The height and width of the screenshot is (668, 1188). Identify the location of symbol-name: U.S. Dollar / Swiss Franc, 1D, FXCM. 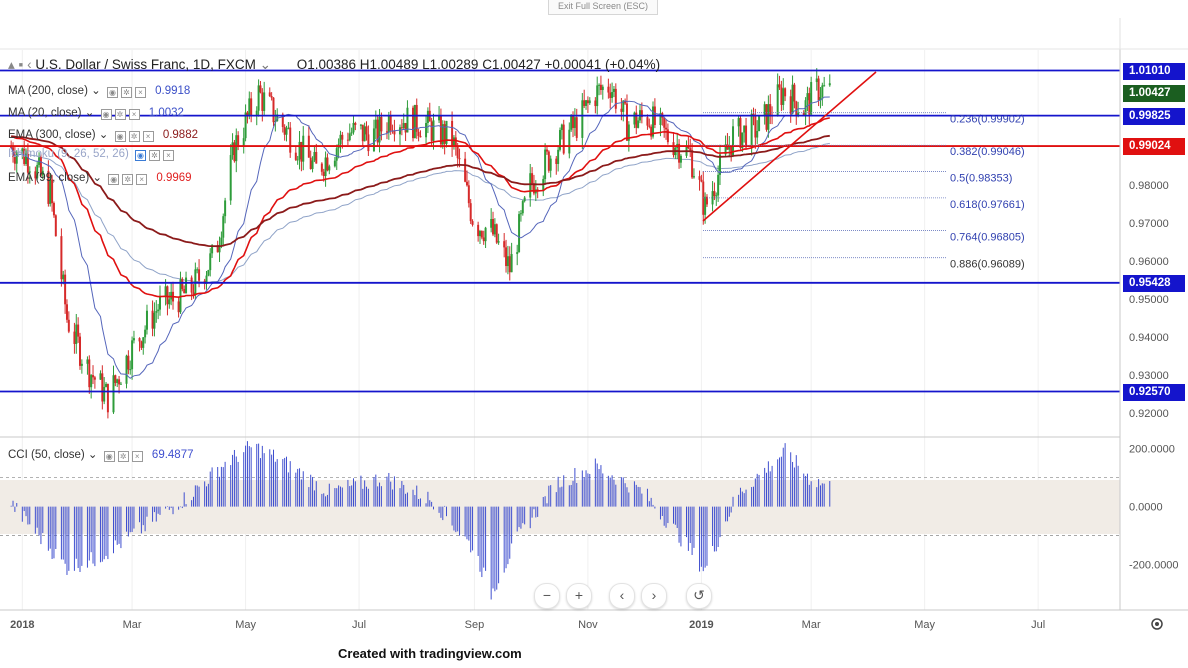
(145, 64).